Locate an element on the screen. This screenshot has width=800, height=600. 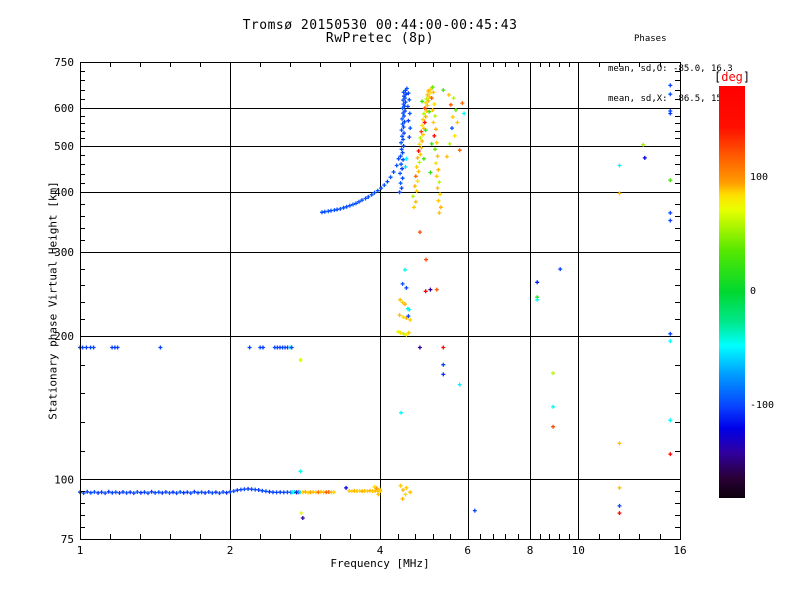
x-tick-label: 1 is located at coordinates (80, 550).